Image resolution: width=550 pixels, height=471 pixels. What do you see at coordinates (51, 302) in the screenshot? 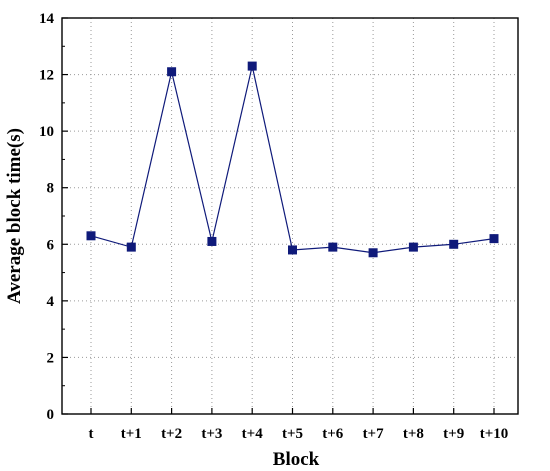
I see `y-tick-label: 4` at bounding box center [51, 302].